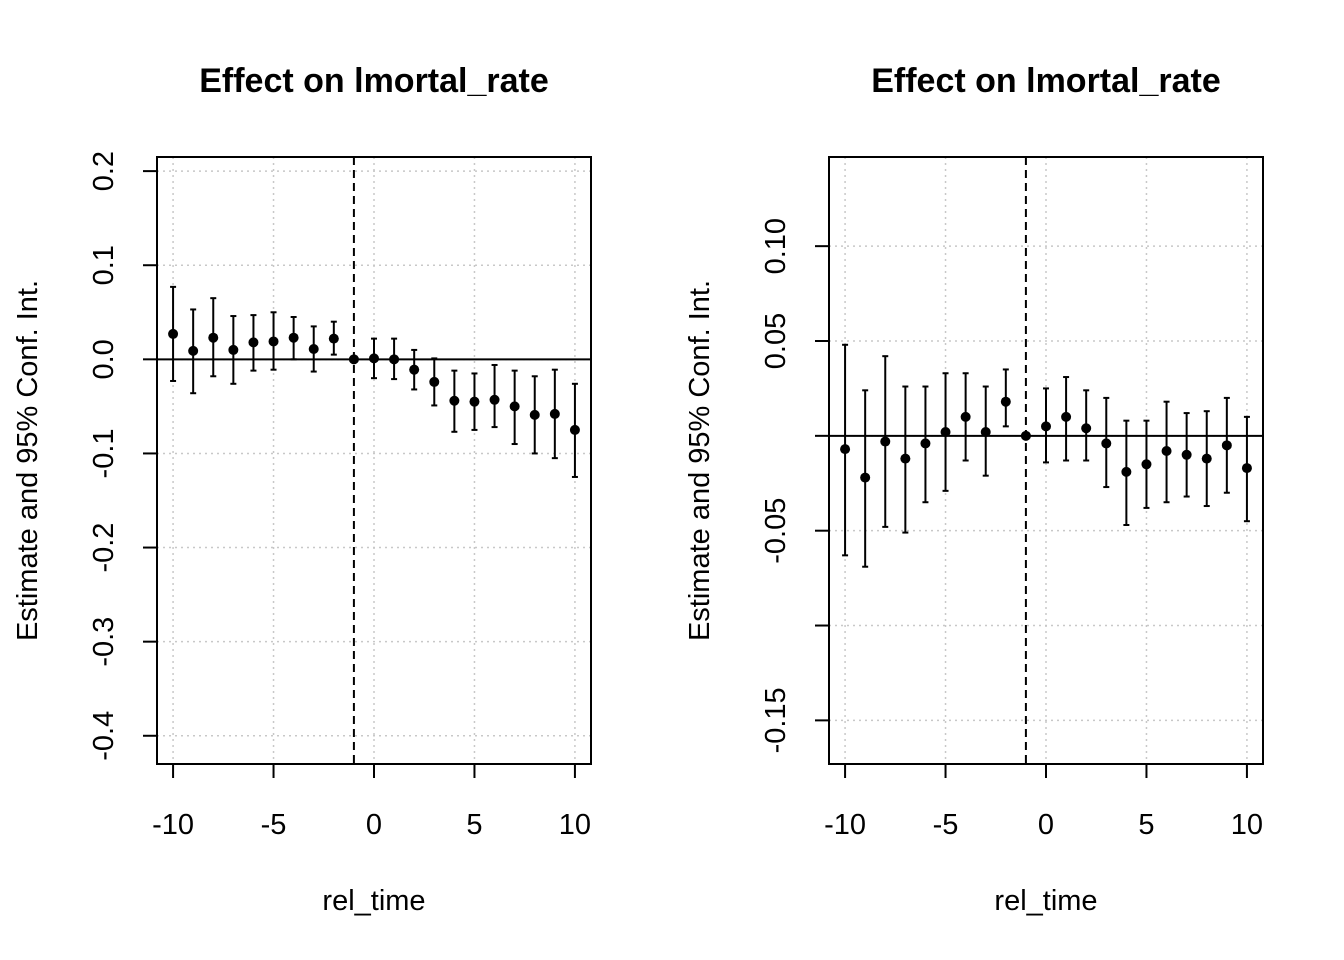  What do you see at coordinates (776, 341) in the screenshot?
I see `y-tick-label: 0.05` at bounding box center [776, 341].